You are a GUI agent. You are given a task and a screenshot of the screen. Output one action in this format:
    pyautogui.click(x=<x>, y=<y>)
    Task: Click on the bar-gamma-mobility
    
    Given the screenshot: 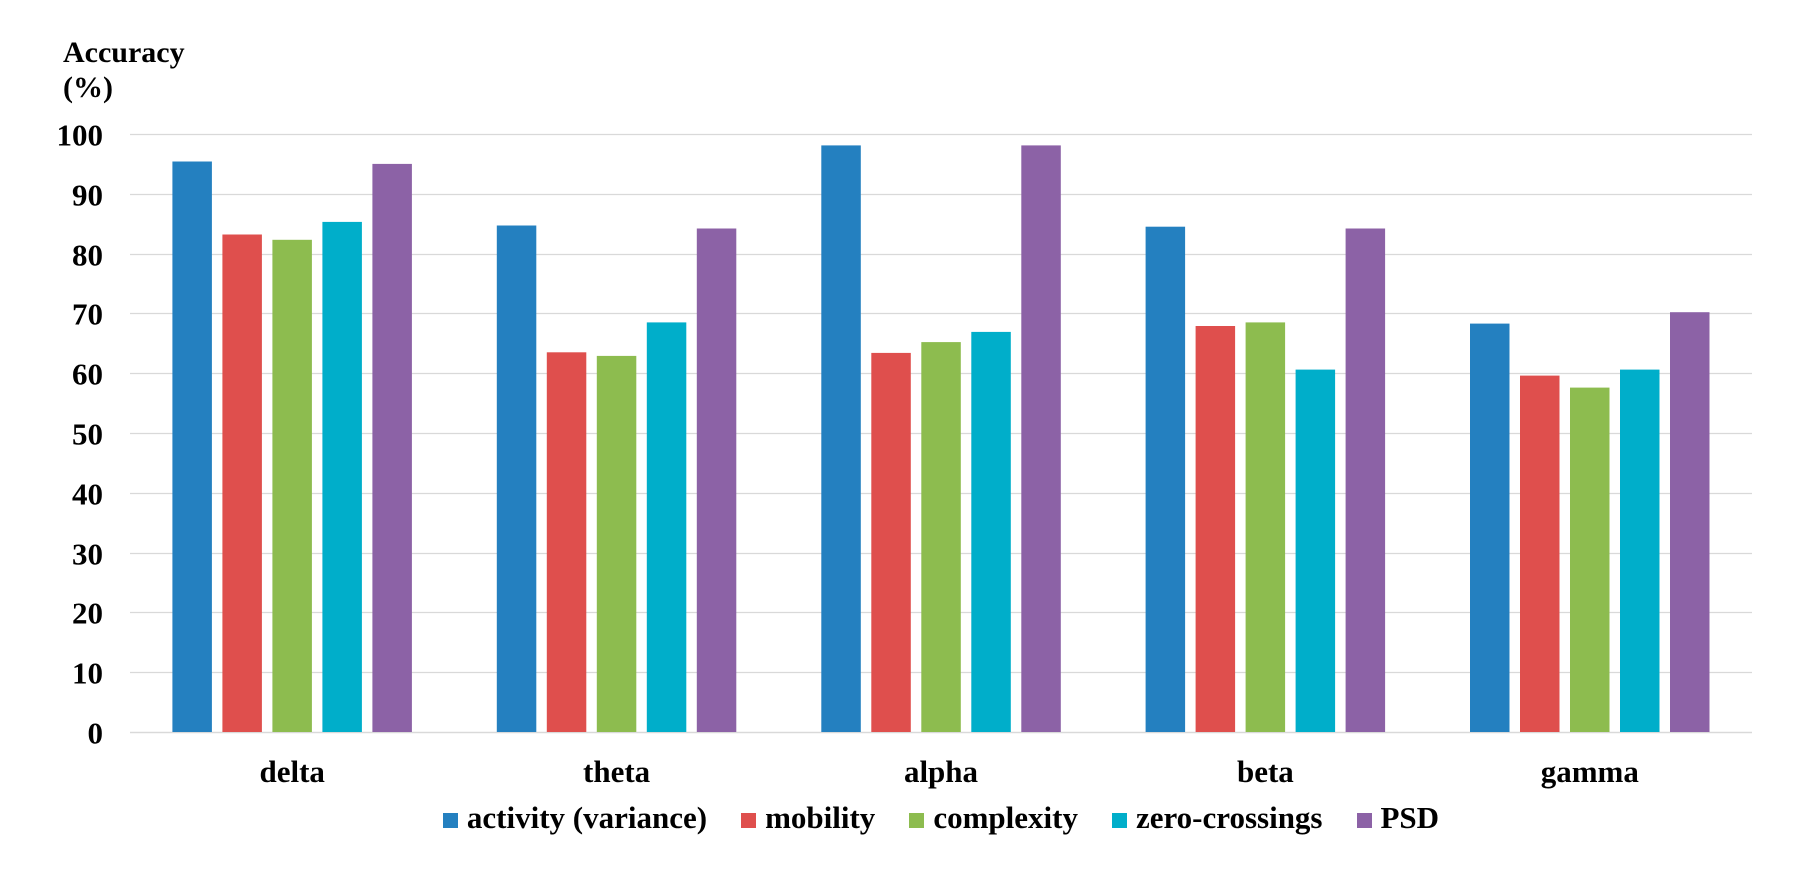 What is the action you would take?
    pyautogui.click(x=1540, y=553)
    